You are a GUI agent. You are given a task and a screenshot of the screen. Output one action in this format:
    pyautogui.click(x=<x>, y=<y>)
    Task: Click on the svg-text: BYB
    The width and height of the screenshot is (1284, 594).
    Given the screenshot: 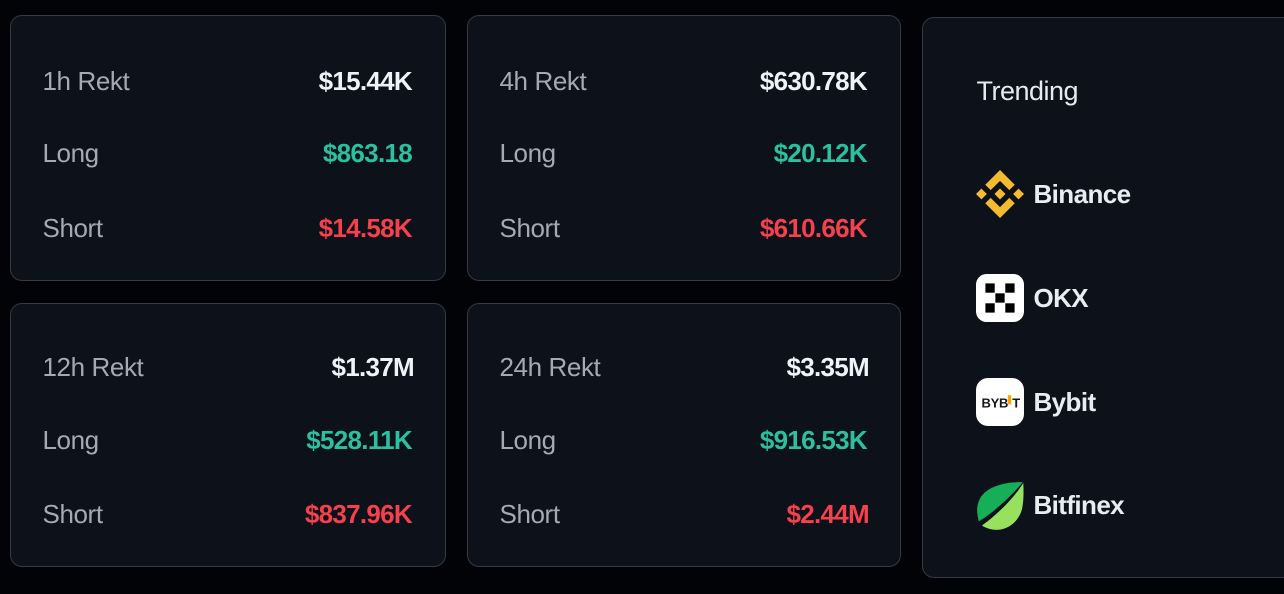 What is the action you would take?
    pyautogui.click(x=995, y=402)
    